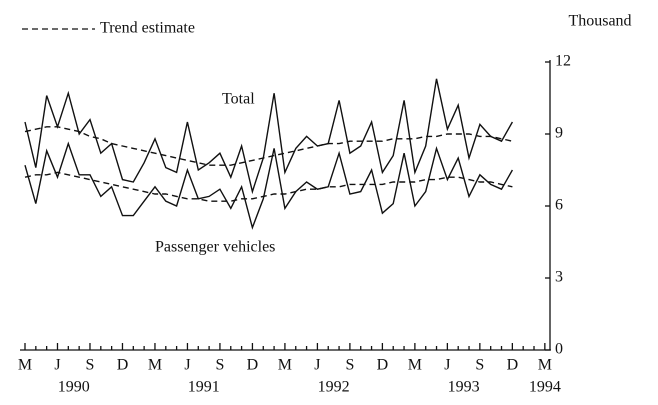 The width and height of the screenshot is (658, 405). What do you see at coordinates (563, 61) in the screenshot?
I see `y-tick-label: 12` at bounding box center [563, 61].